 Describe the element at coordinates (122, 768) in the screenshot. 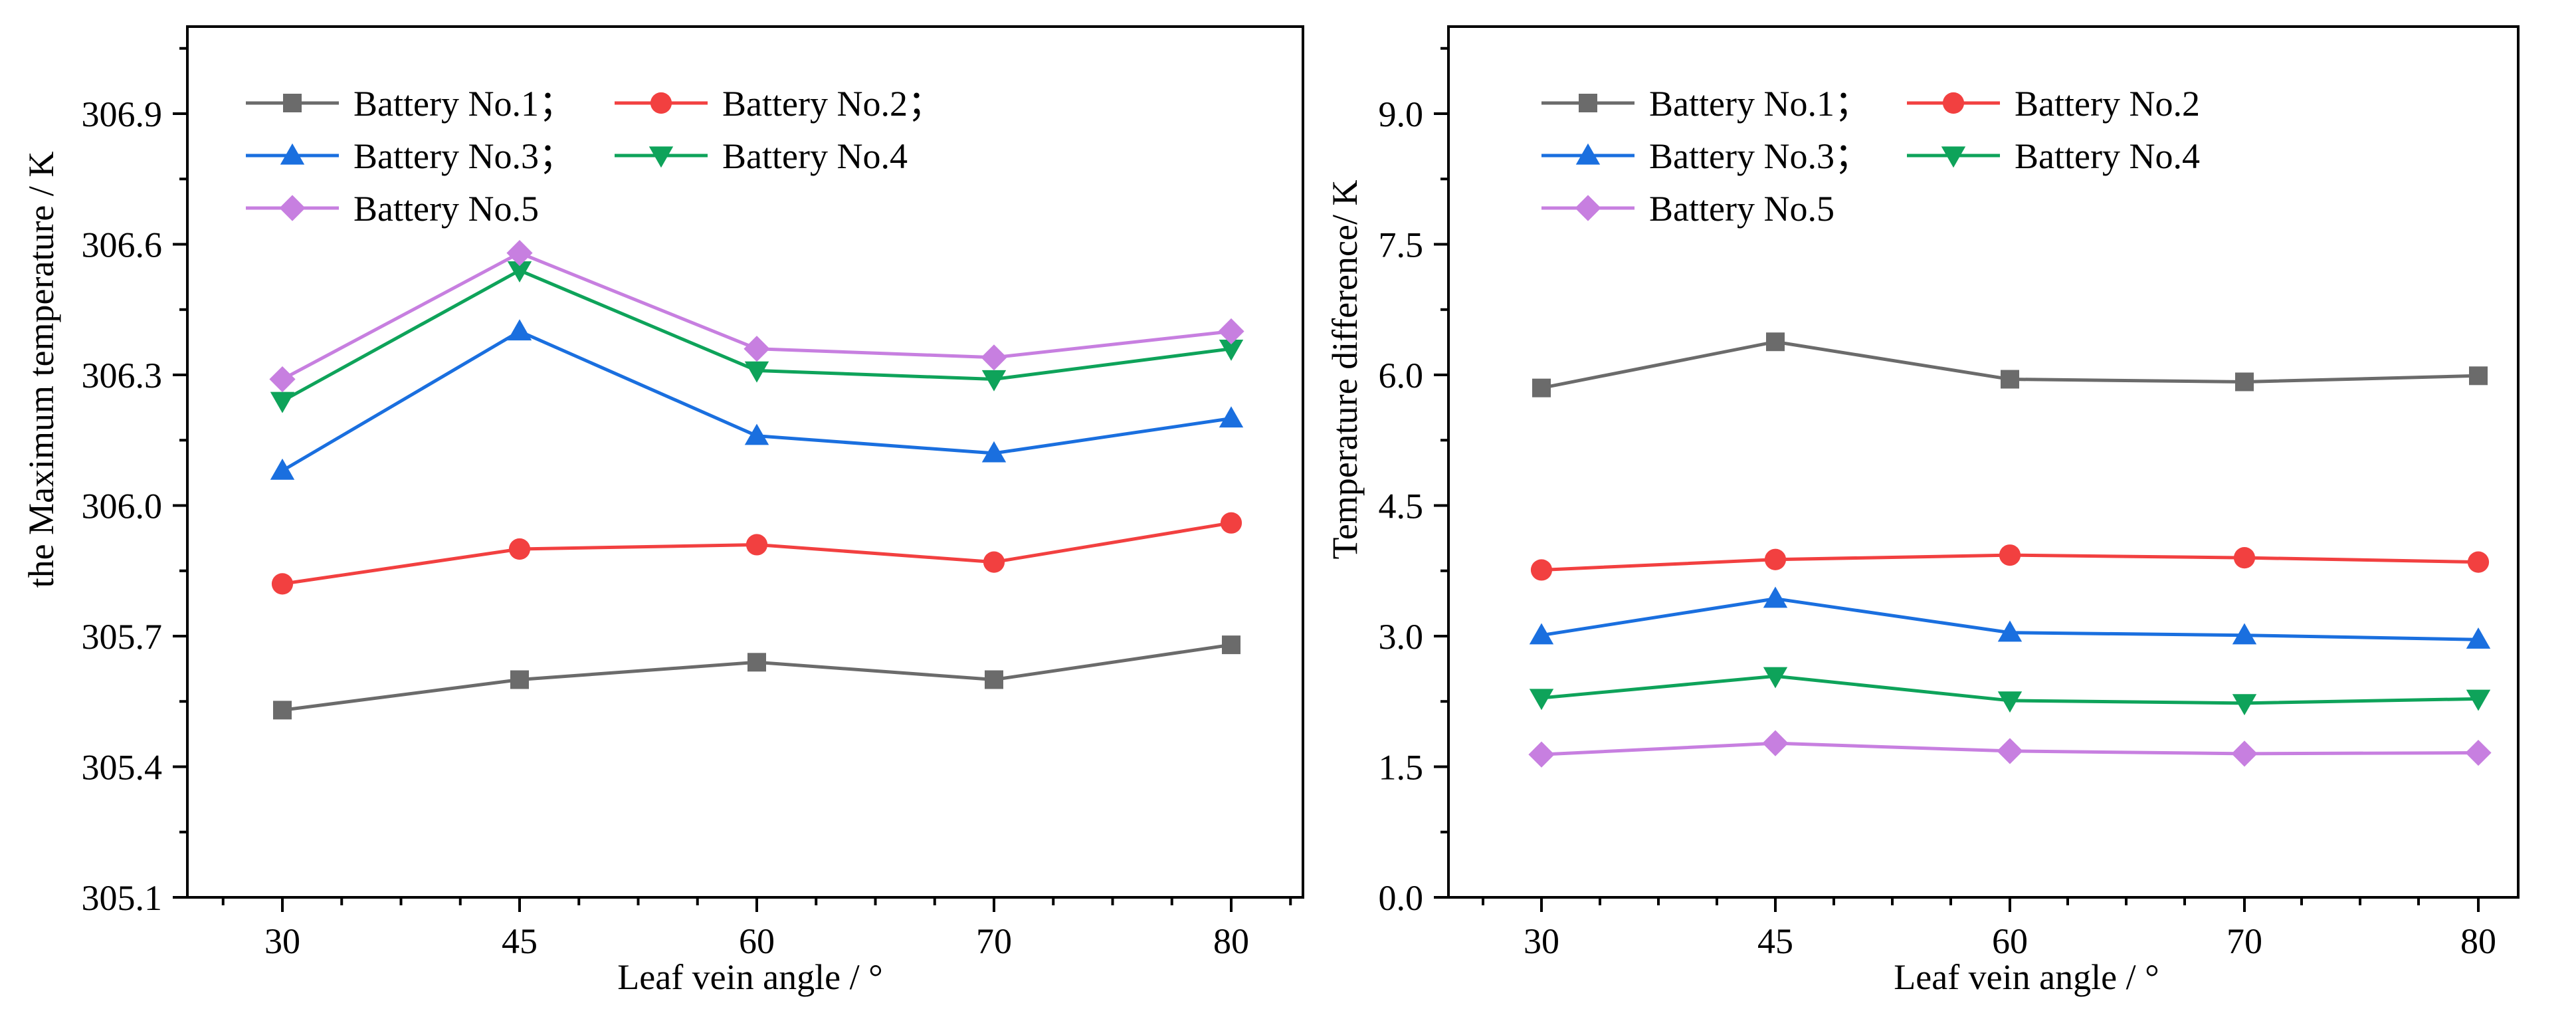

I see `left-y-tick-label: 305.4` at that location.